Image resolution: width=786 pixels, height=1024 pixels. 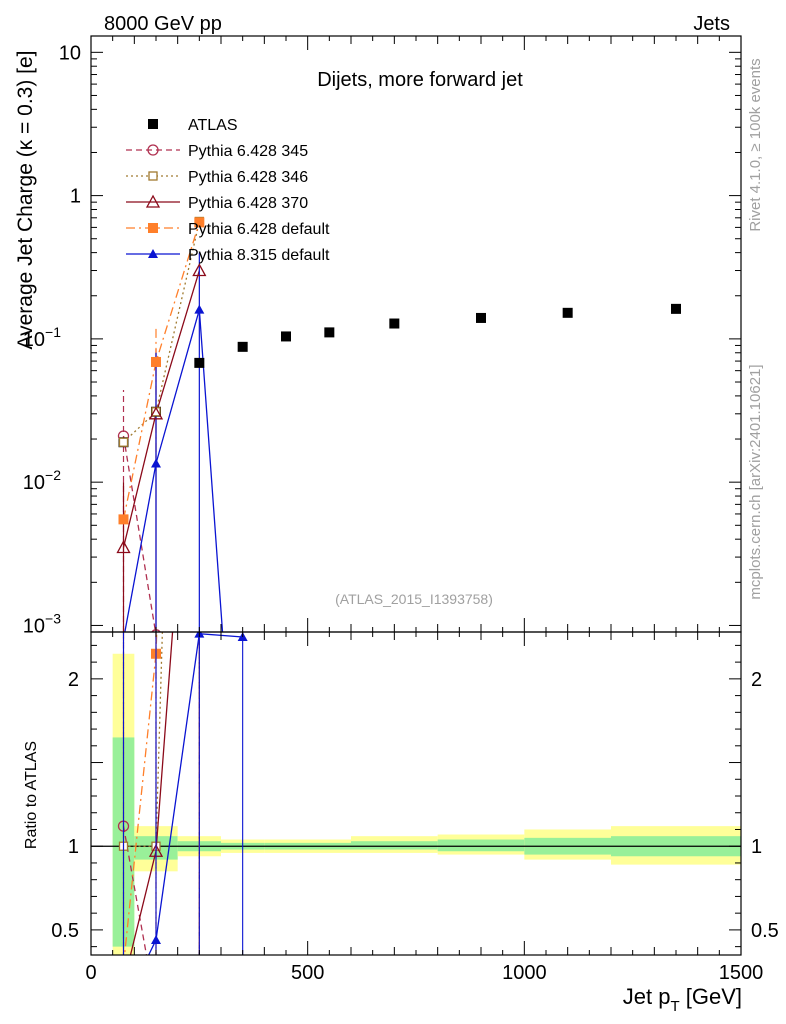 What do you see at coordinates (163, 24) in the screenshot?
I see `header-left: 8000 GeV pp` at bounding box center [163, 24].